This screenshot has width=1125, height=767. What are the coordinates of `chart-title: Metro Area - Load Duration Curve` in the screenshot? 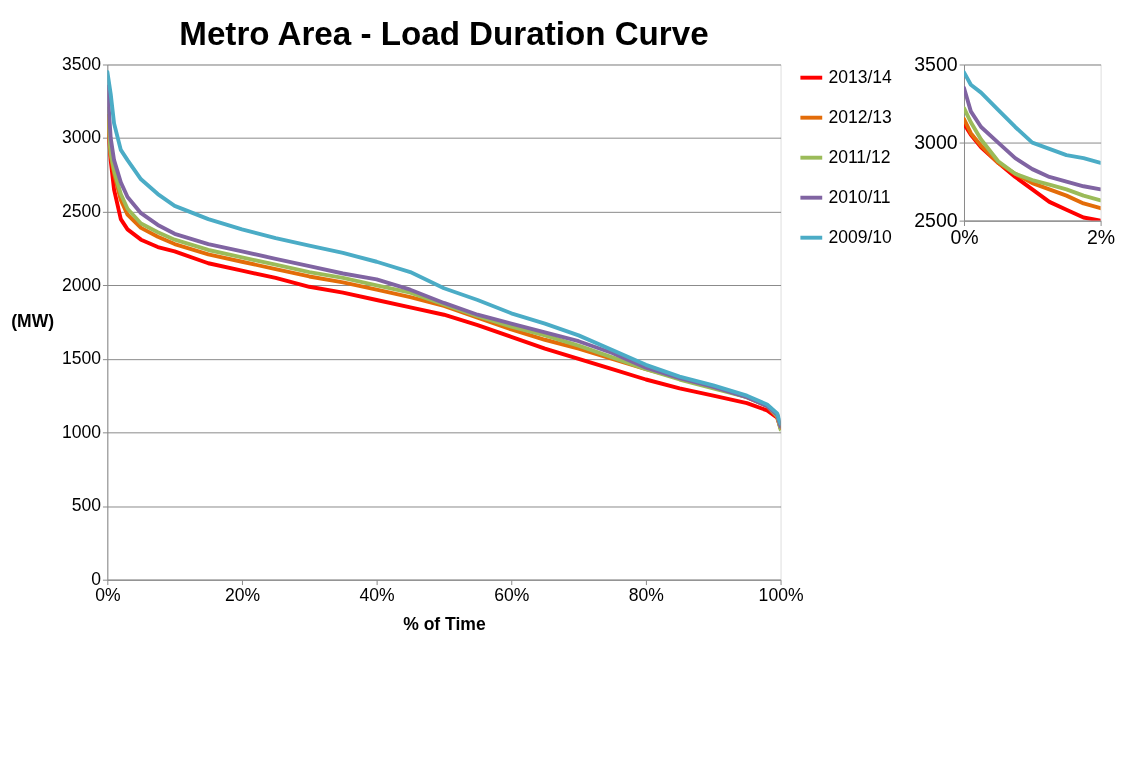 It's located at (444, 33).